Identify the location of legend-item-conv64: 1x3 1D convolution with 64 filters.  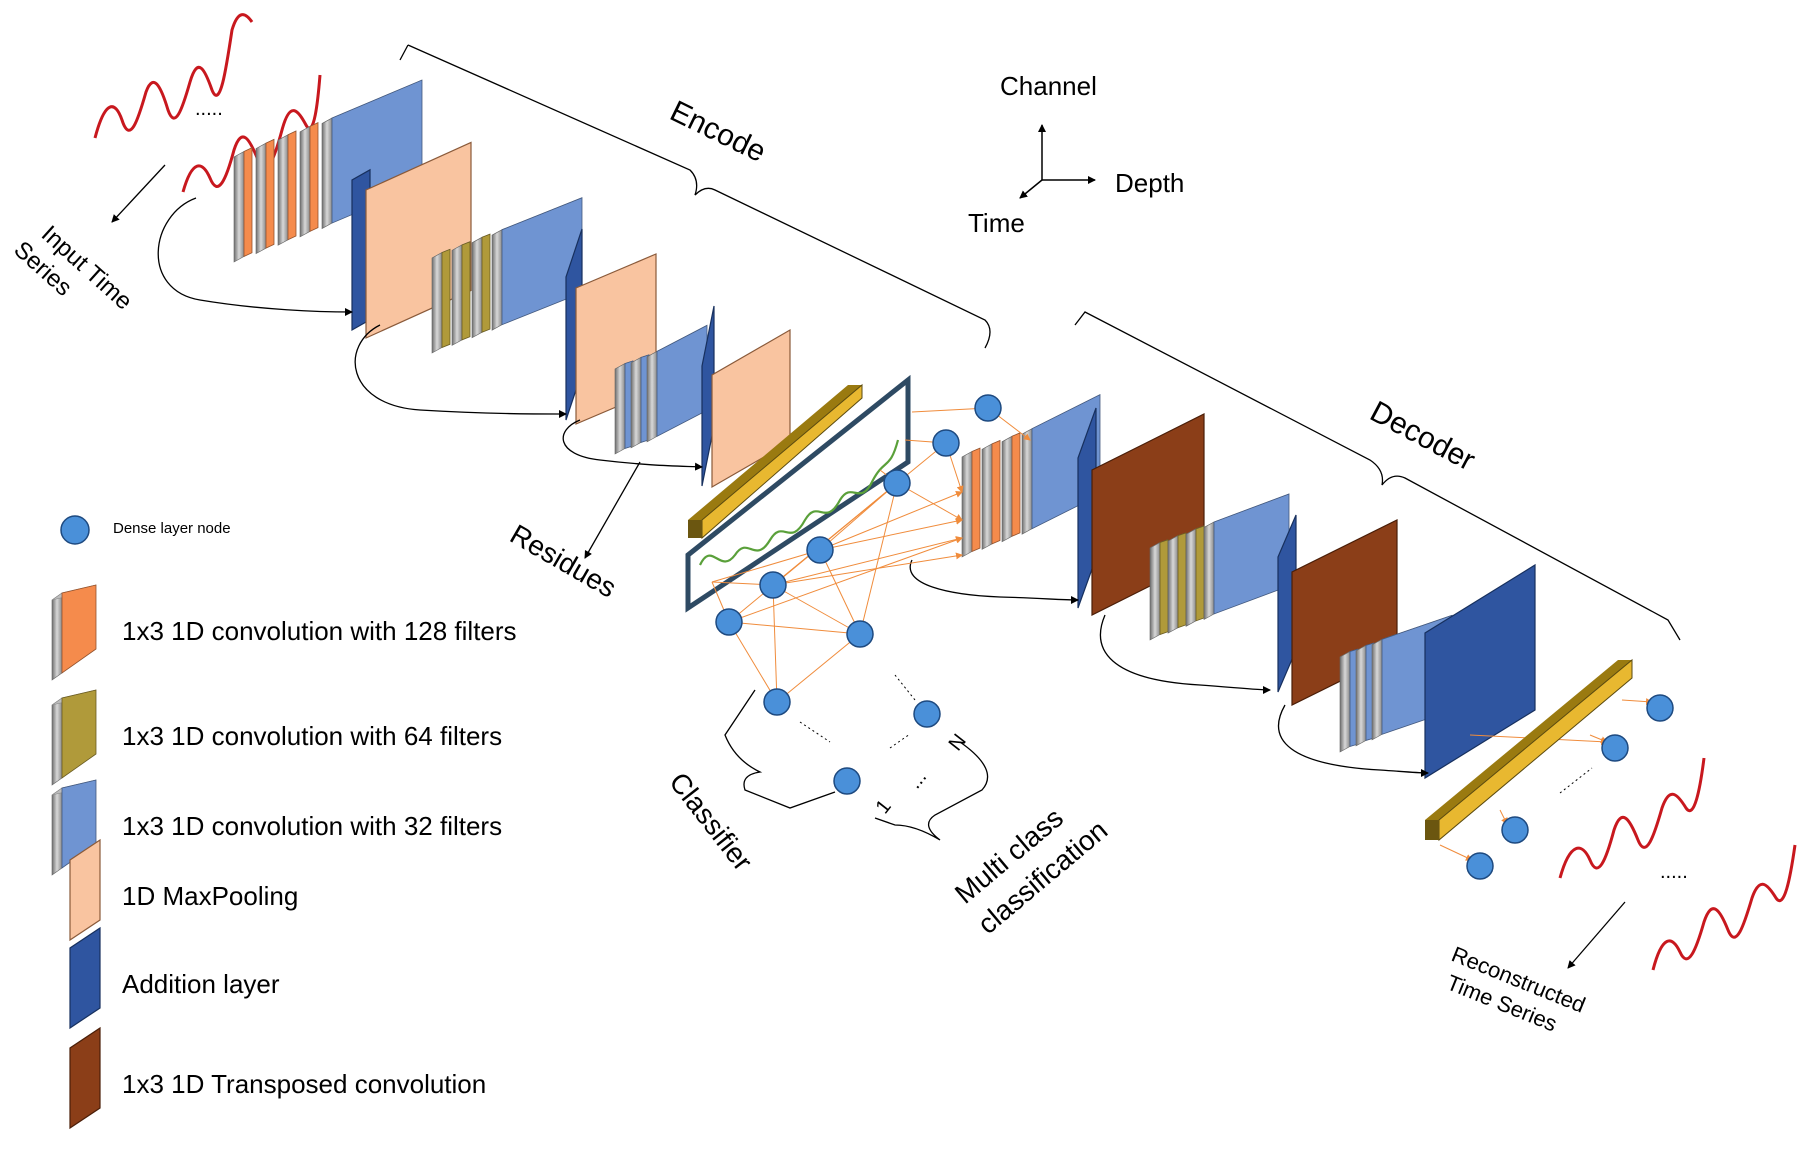
(276, 737).